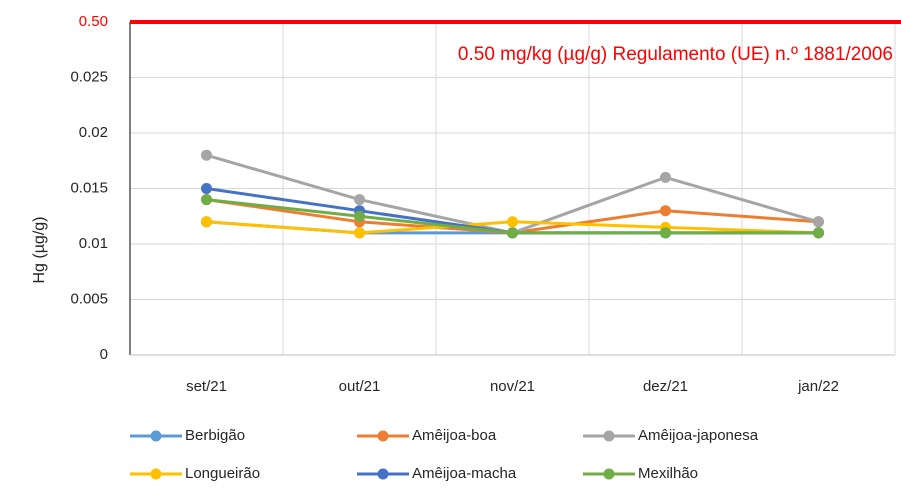  I want to click on y-tick-label: 0.025, so click(89, 76).